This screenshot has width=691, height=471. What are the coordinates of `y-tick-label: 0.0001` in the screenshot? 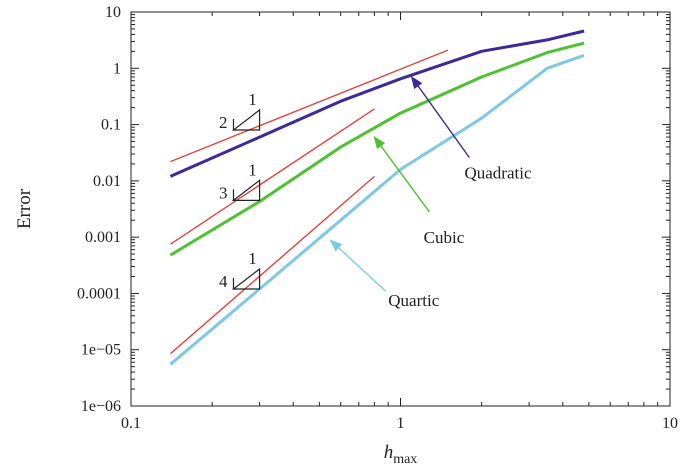 It's located at (99, 293).